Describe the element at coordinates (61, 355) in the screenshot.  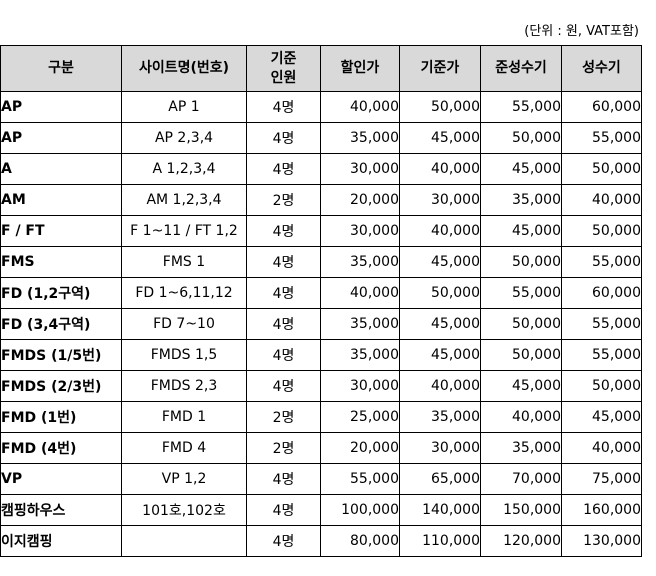
I see `cell-type: FMDS (1/5번)` at that location.